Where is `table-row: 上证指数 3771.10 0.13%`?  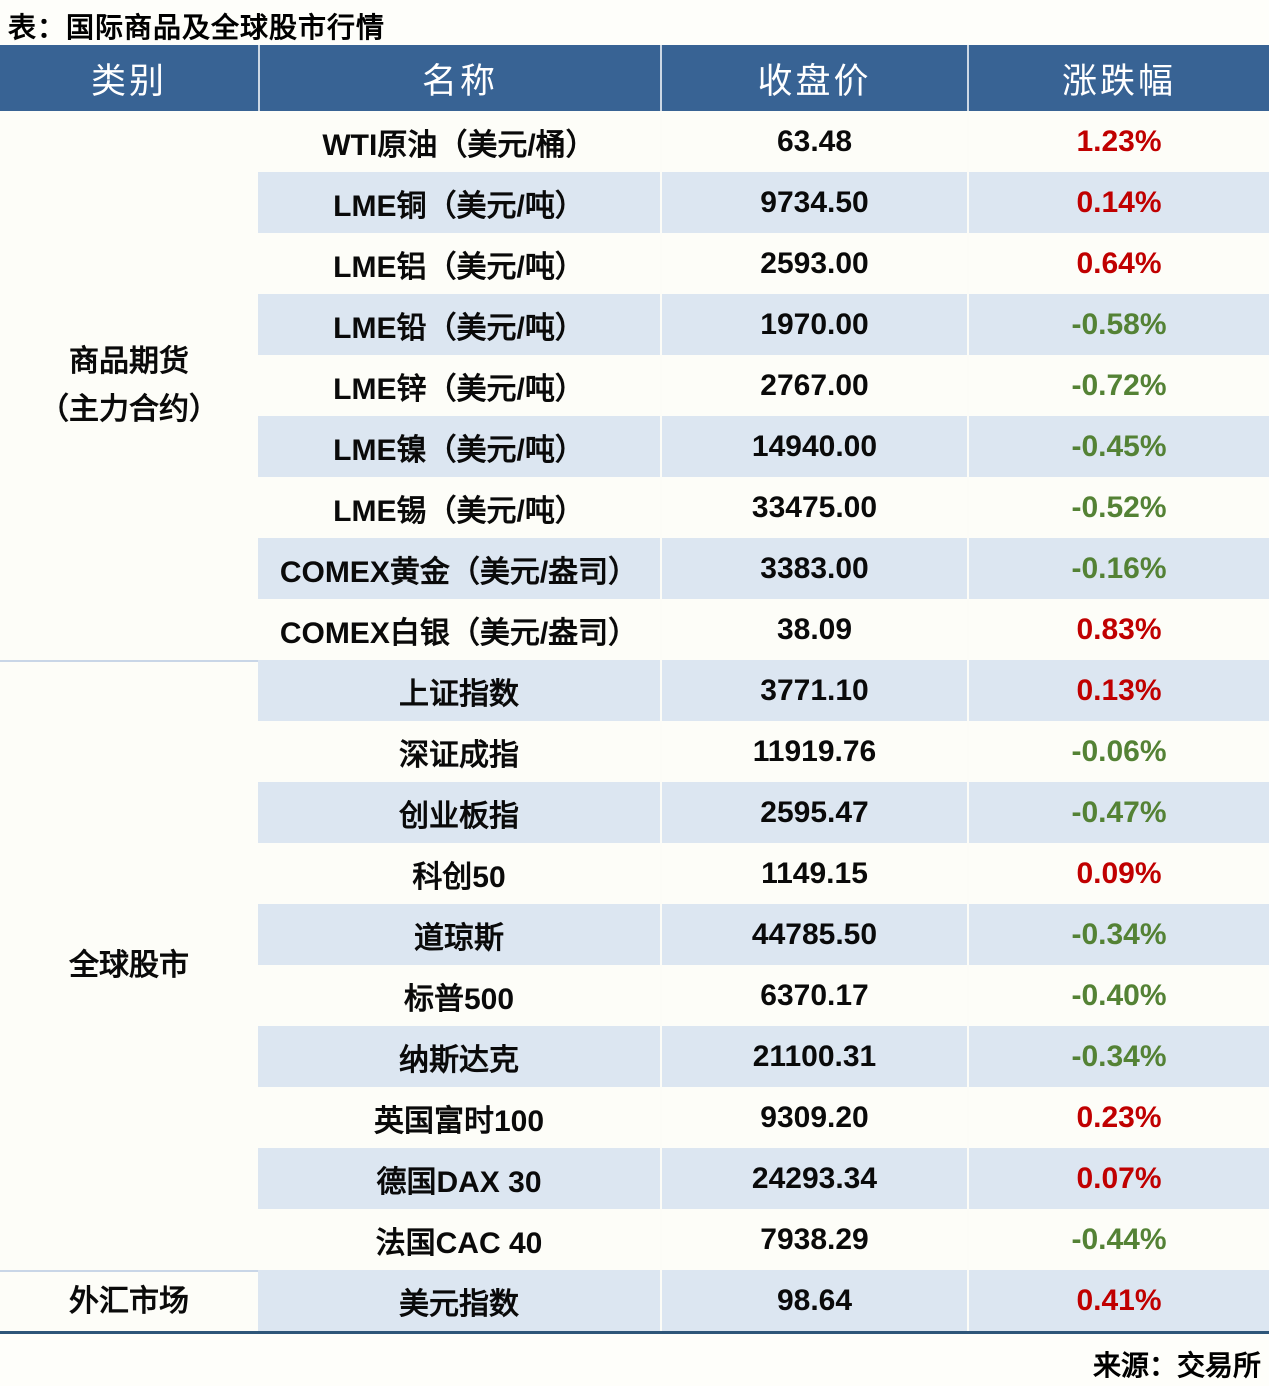 table-row: 上证指数 3771.10 0.13% is located at coordinates (763, 690).